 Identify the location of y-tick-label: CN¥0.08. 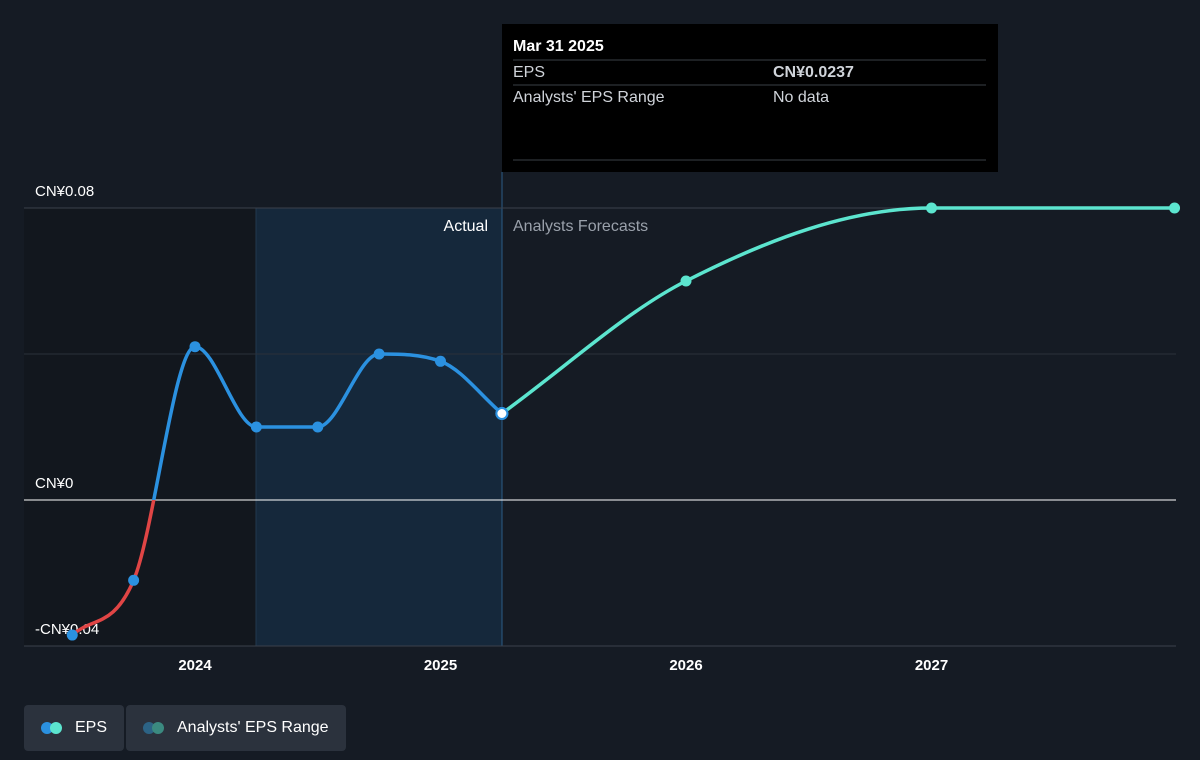
(64, 191).